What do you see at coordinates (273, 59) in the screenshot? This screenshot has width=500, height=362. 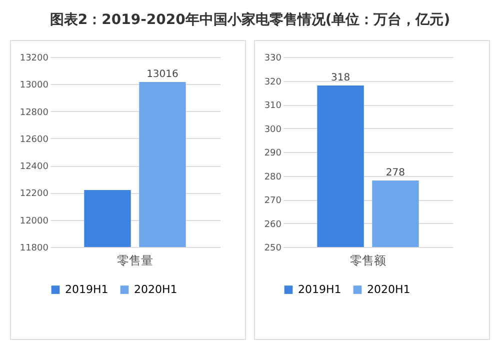 I see `y-tick-label: 330` at bounding box center [273, 59].